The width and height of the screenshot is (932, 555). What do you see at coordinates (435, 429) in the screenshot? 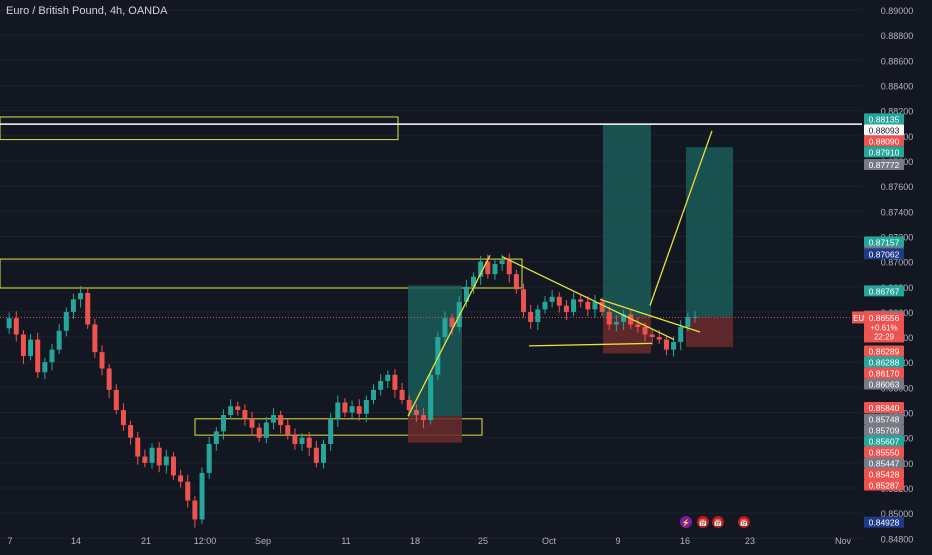
I see `long-position-1-stop` at bounding box center [435, 429].